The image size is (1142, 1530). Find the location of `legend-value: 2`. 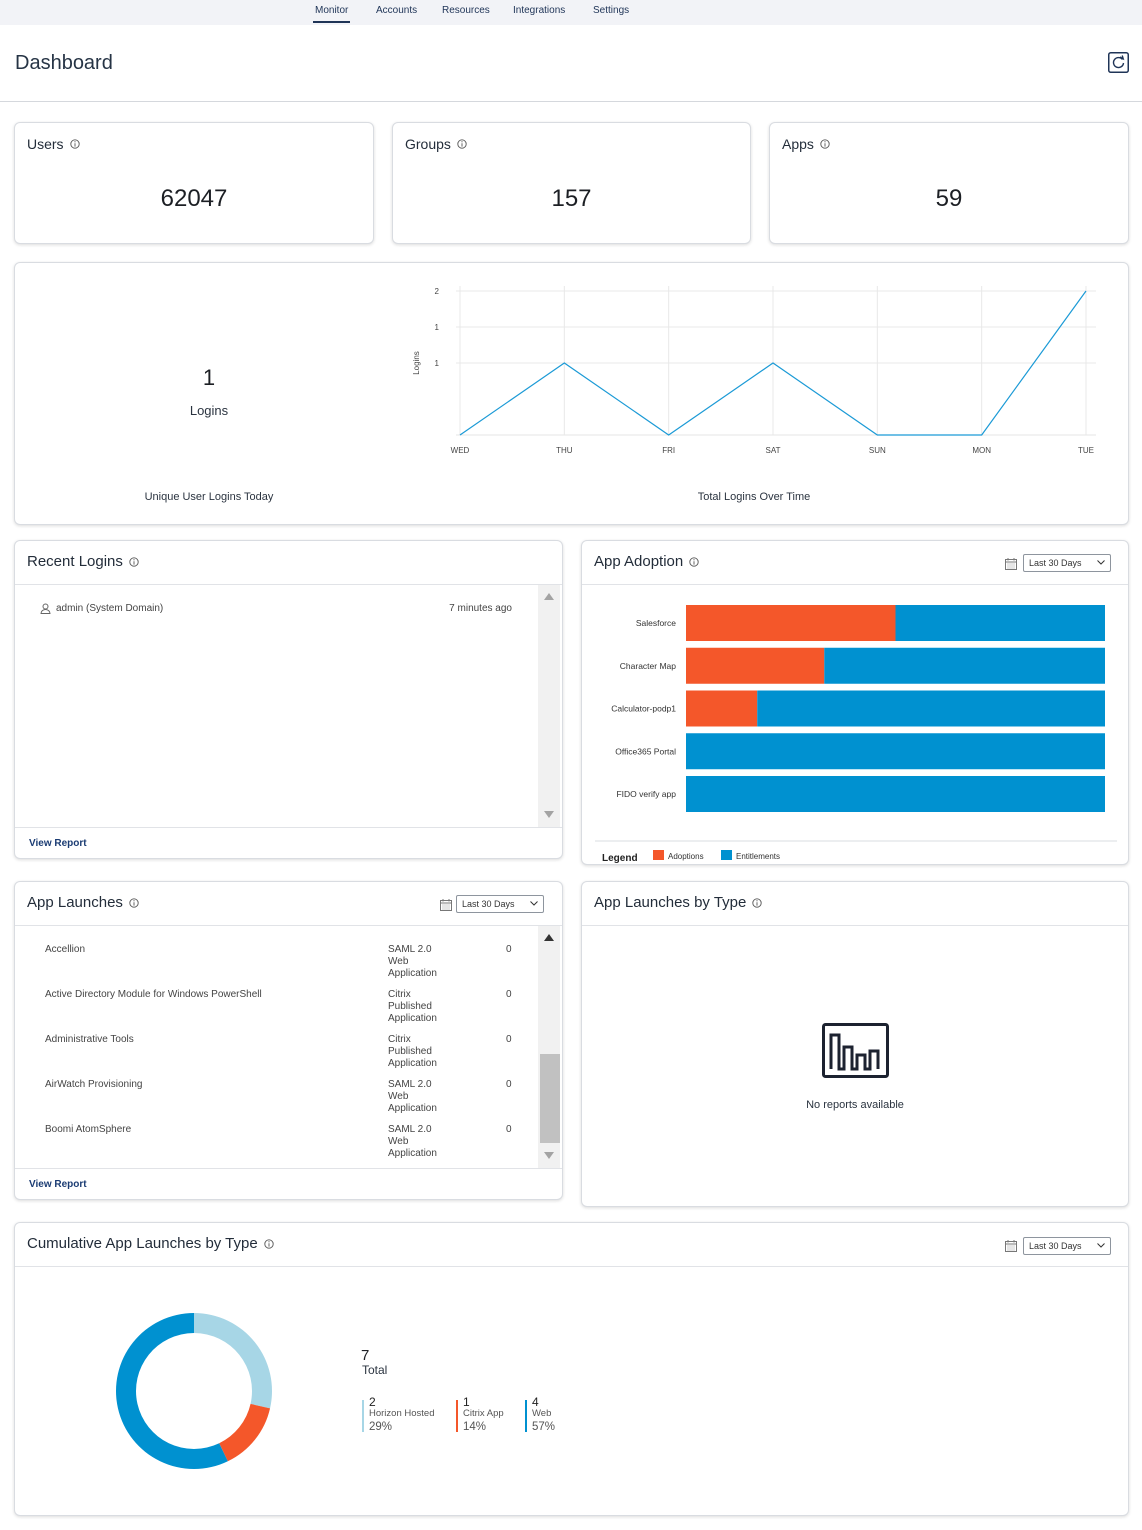

legend-value: 2 is located at coordinates (372, 1402).